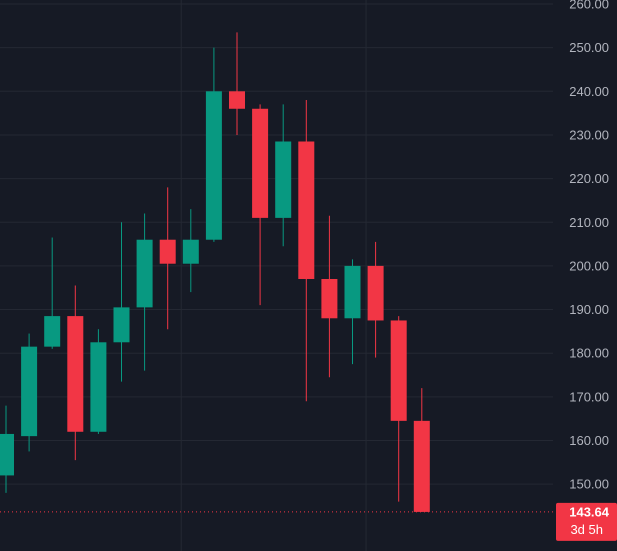  What do you see at coordinates (589, 178) in the screenshot?
I see `price-axis-label: 220.00` at bounding box center [589, 178].